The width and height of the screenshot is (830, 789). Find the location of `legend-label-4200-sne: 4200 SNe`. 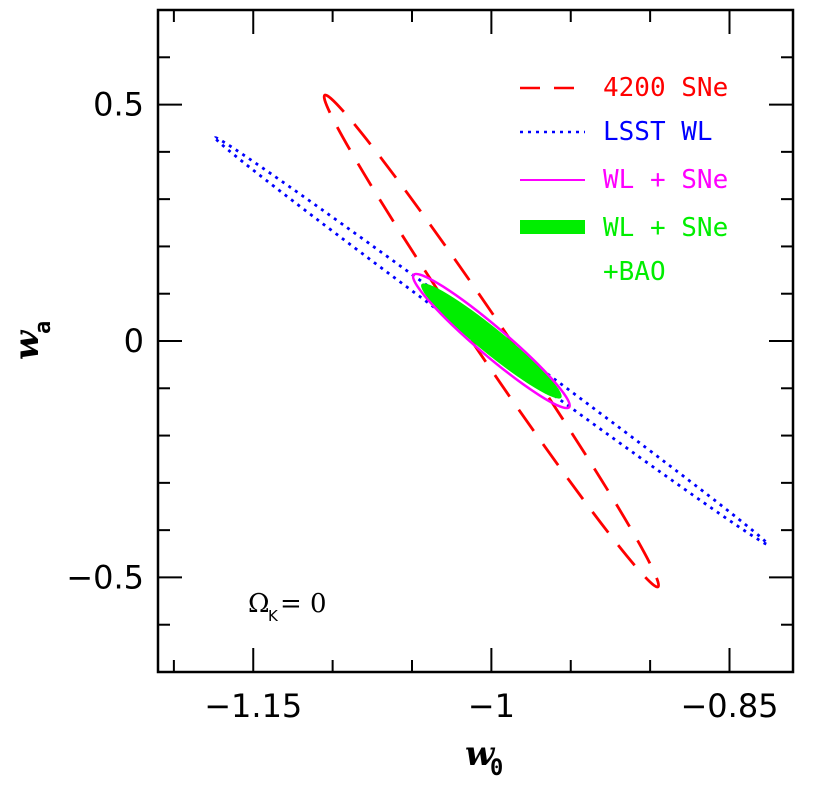

legend-label-4200-sne: 4200 SNe is located at coordinates (665, 88).